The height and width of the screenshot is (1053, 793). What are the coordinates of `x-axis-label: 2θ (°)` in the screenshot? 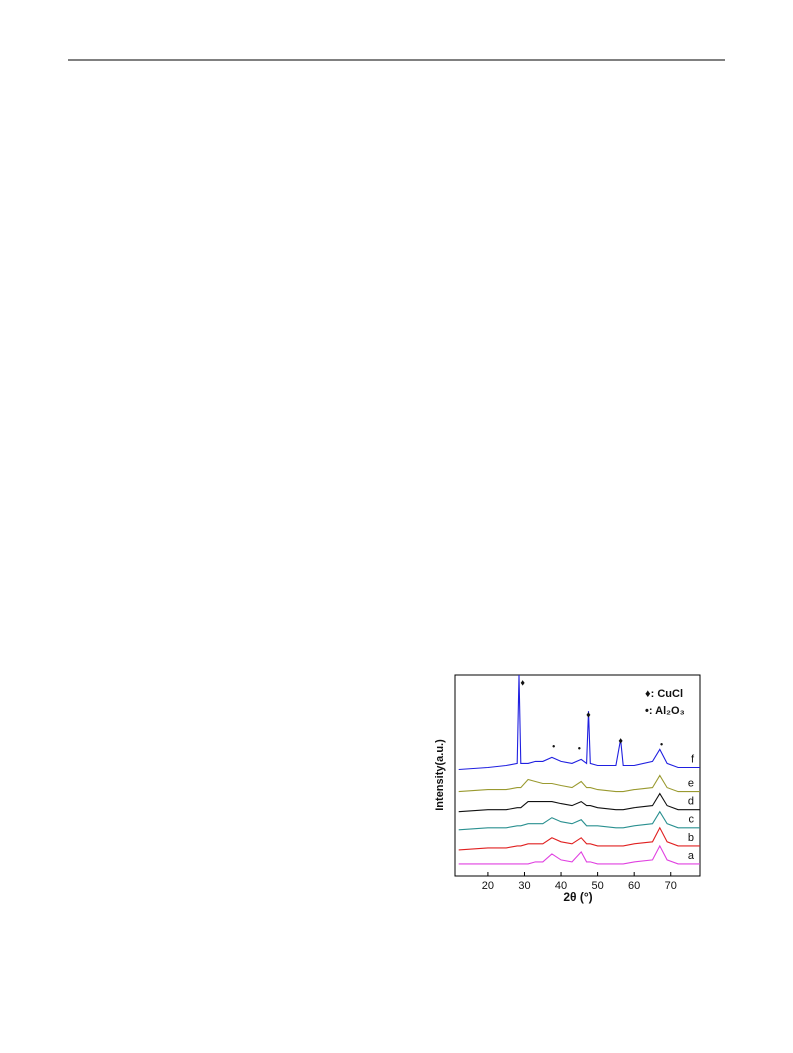 It's located at (577, 897).